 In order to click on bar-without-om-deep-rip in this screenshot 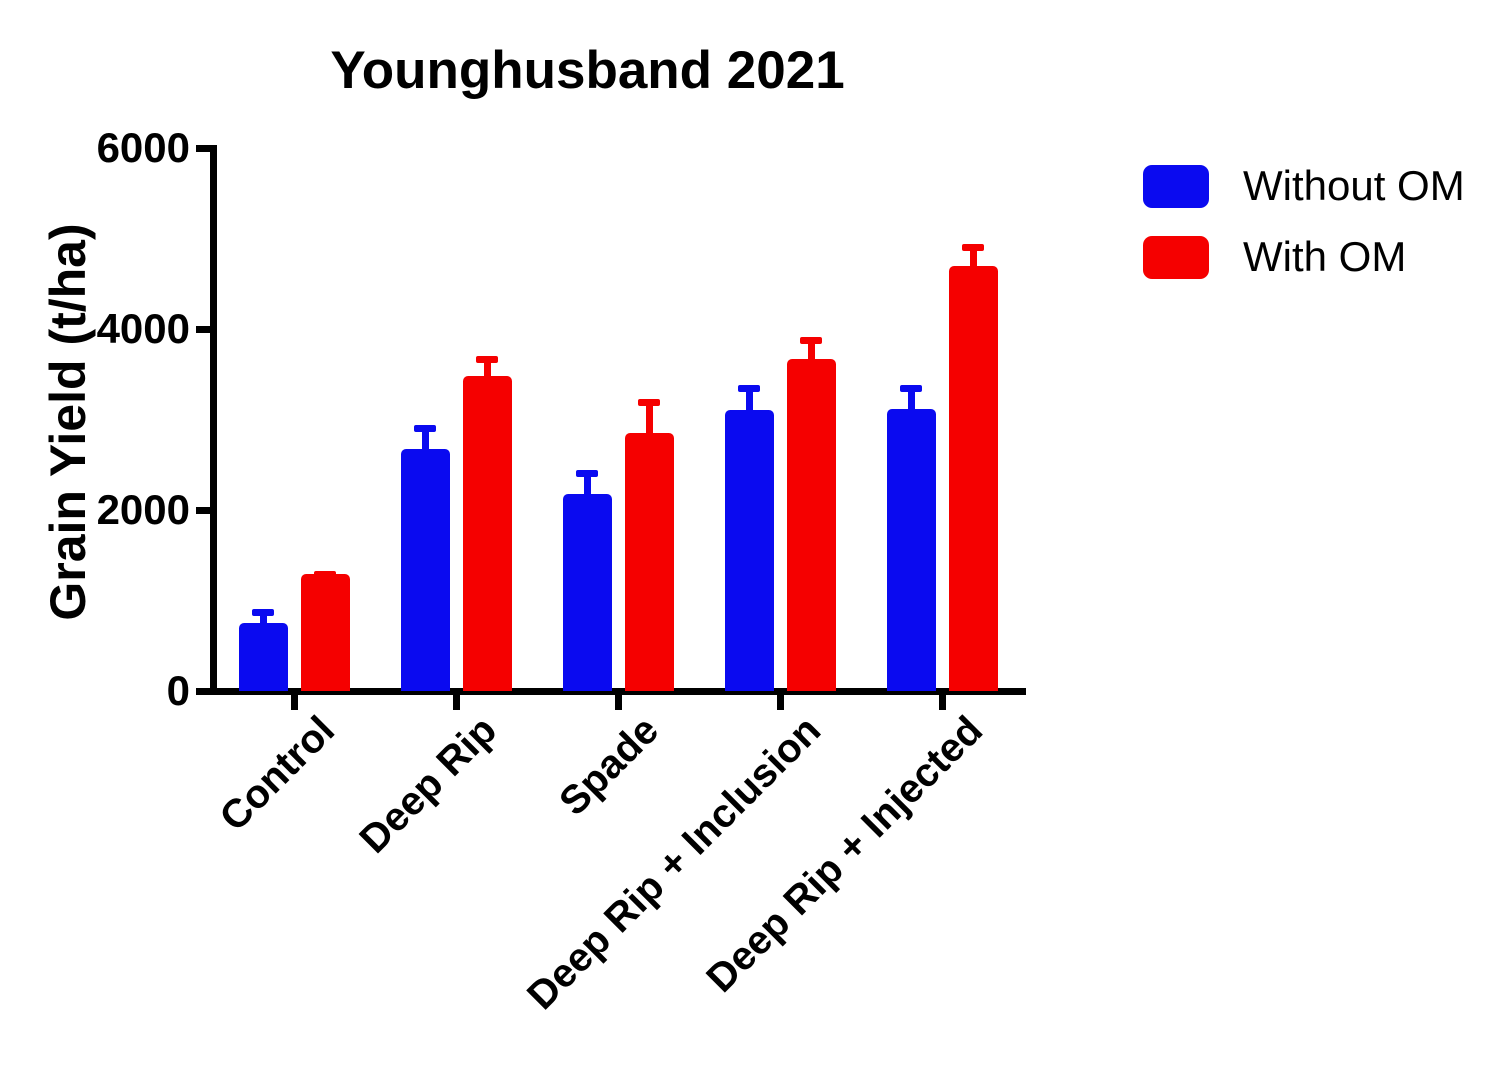, I will do `click(425, 570)`.